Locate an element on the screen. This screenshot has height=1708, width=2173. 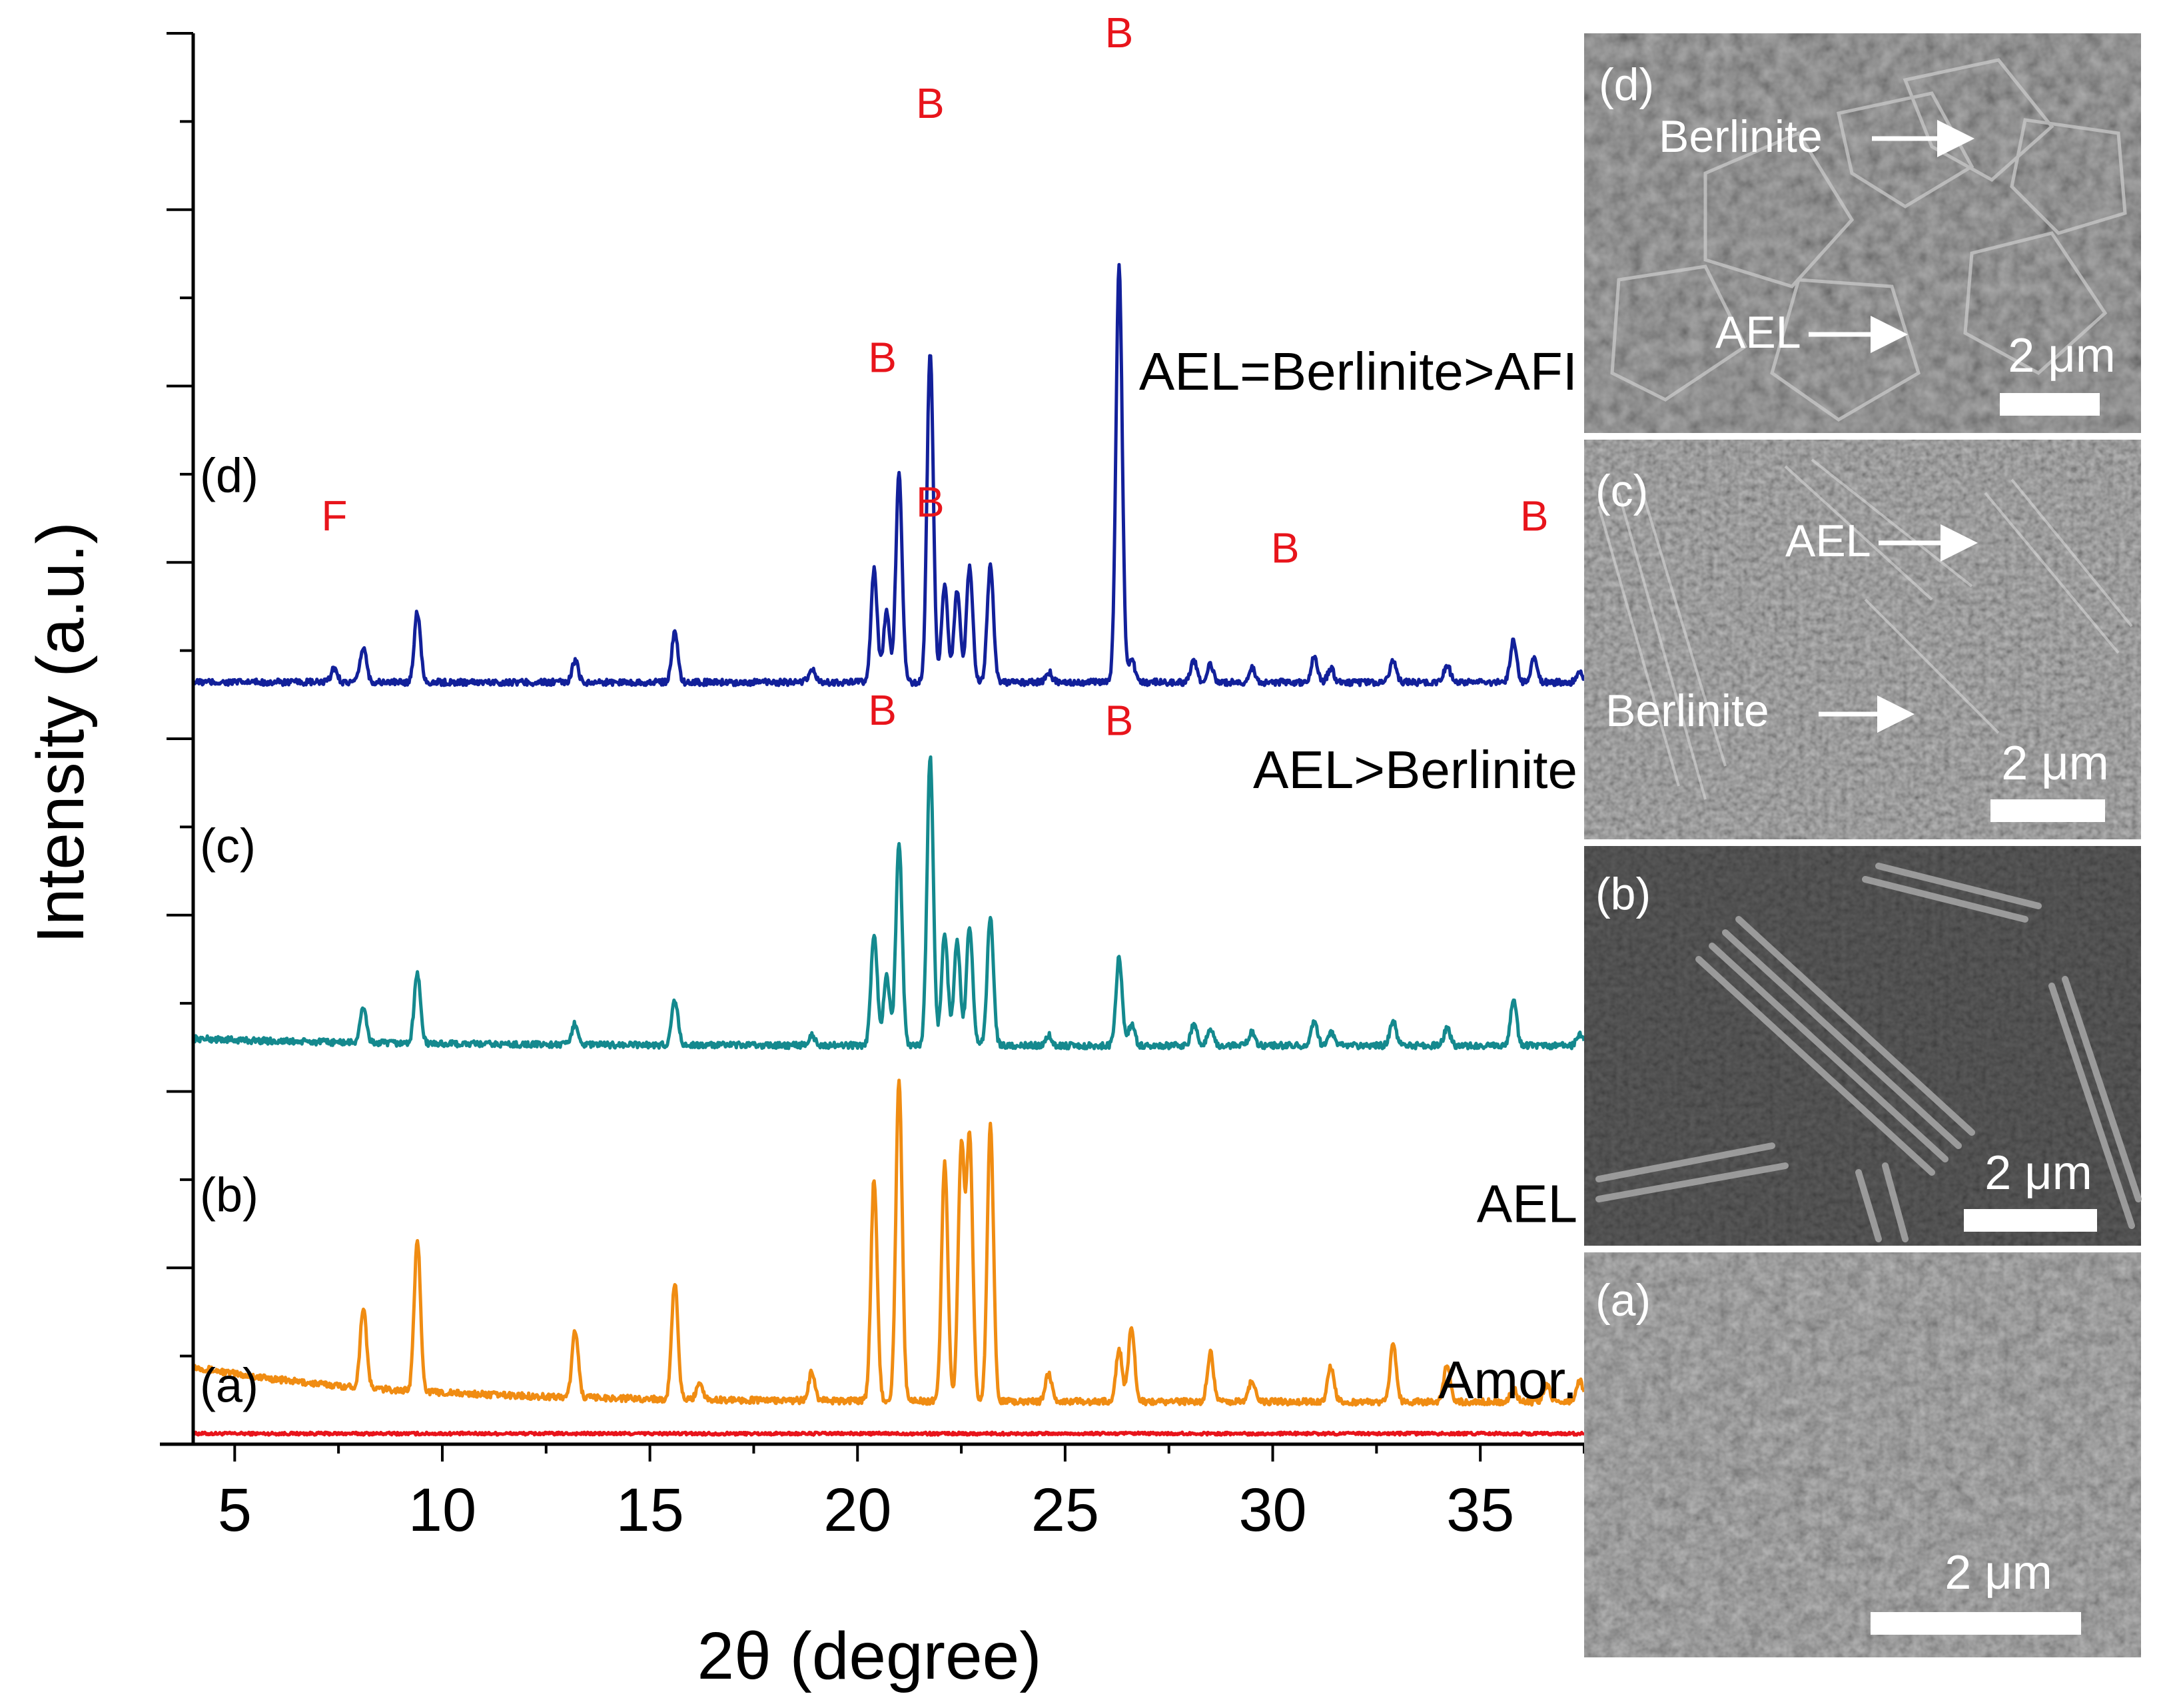
series-b-phase: AEL is located at coordinates (1527, 1203).